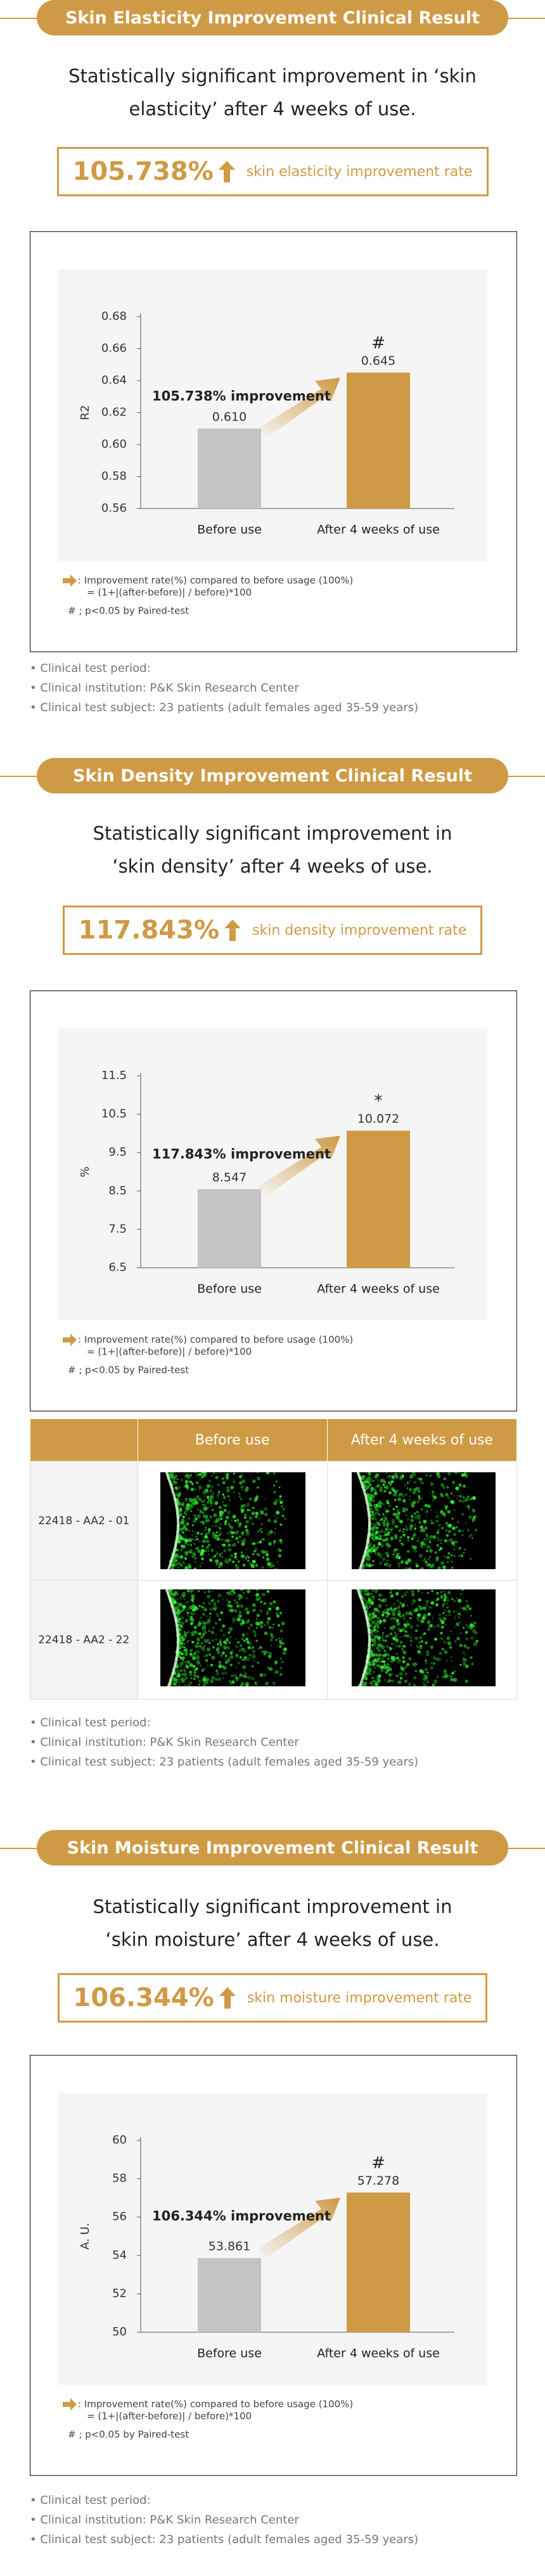  I want to click on rate-wrap: 105.738% skin elasticity improvement rate, so click(272, 171).